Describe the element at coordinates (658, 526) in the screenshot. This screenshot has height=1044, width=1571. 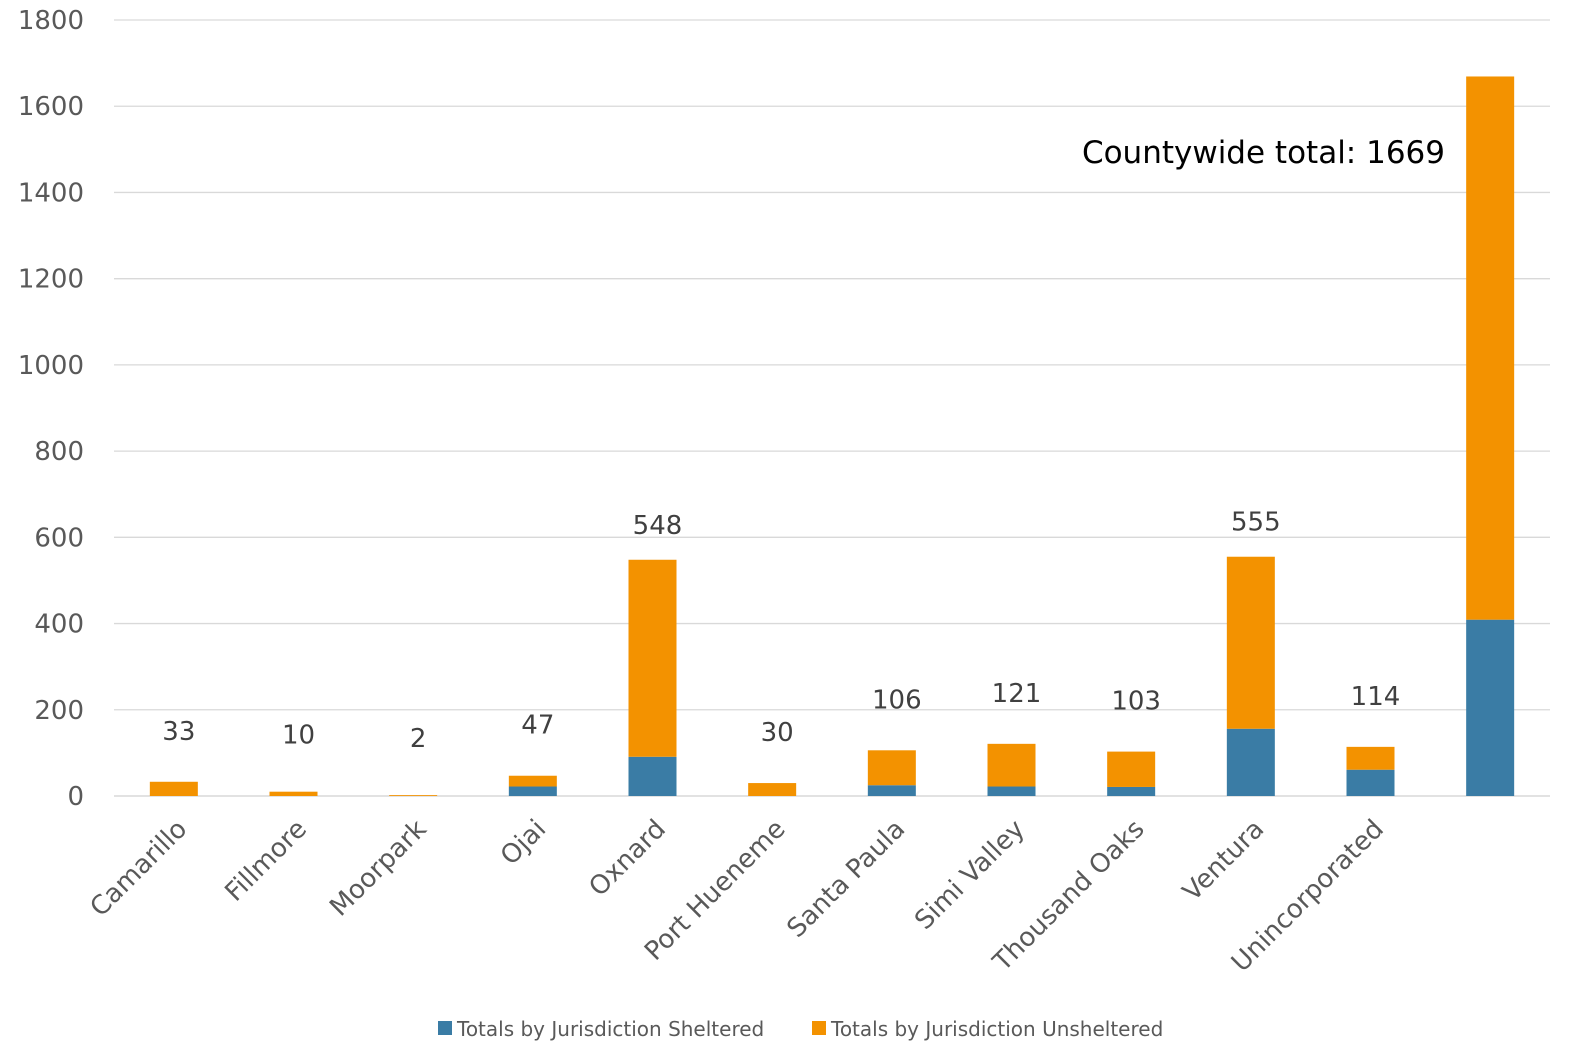
I see `data-label: 548` at that location.